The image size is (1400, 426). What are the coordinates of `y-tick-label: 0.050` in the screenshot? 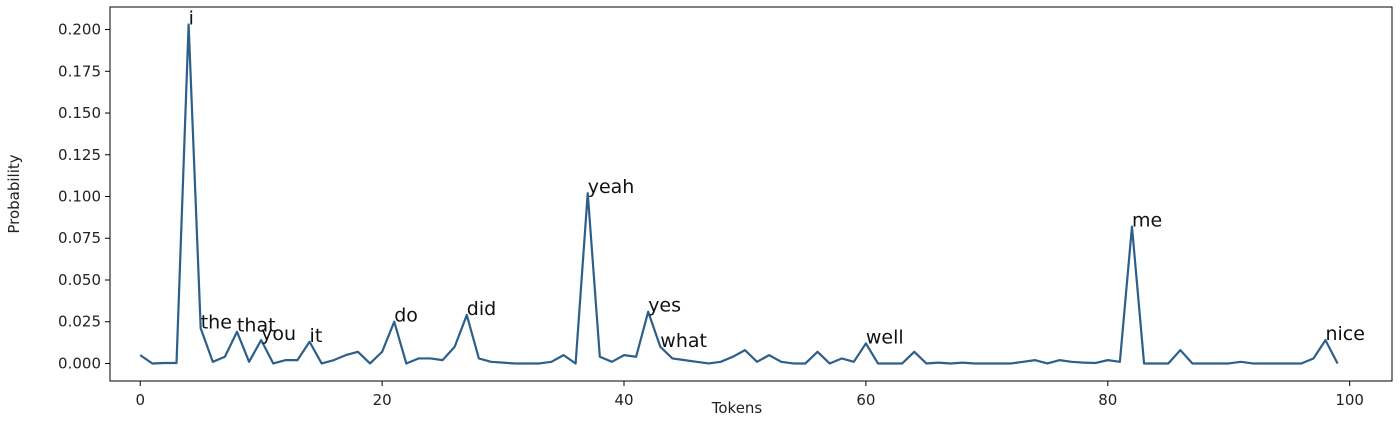 It's located at (79, 280).